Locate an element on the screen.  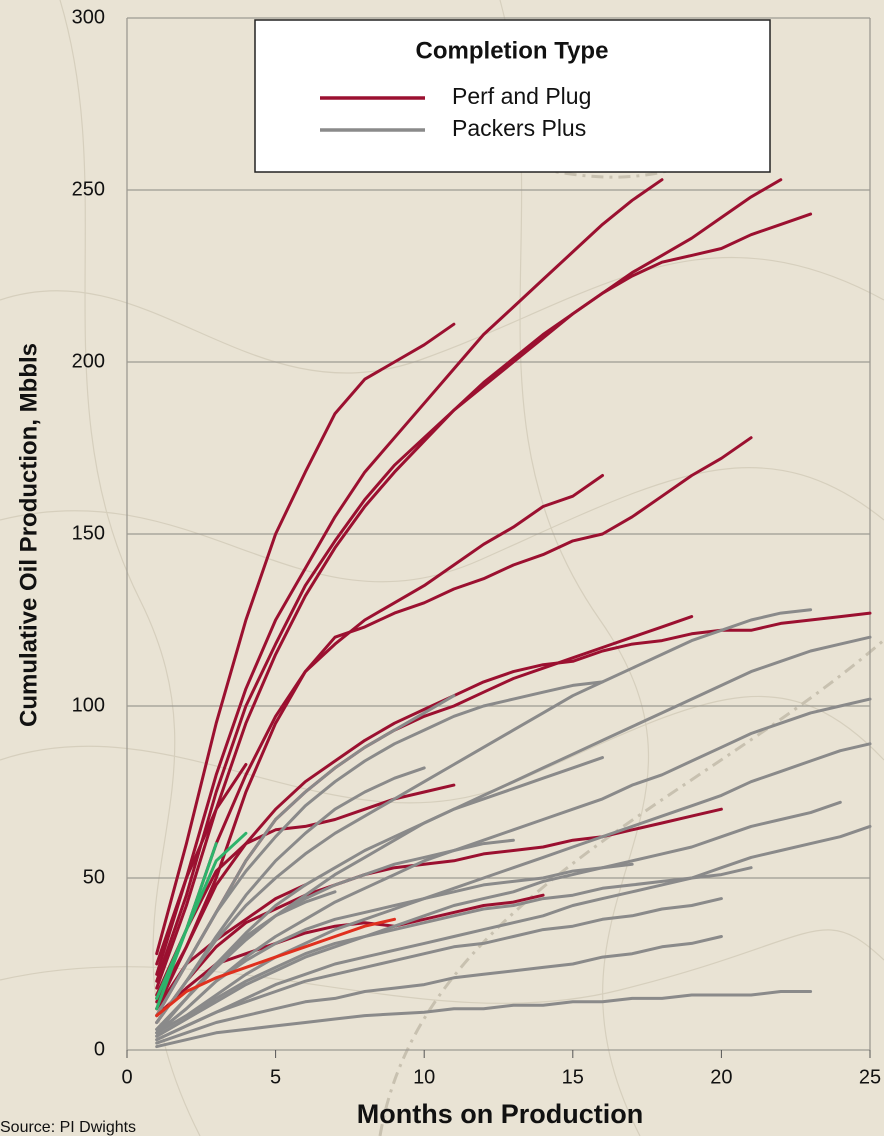
x-tick-label: 0 is located at coordinates (126, 1077).